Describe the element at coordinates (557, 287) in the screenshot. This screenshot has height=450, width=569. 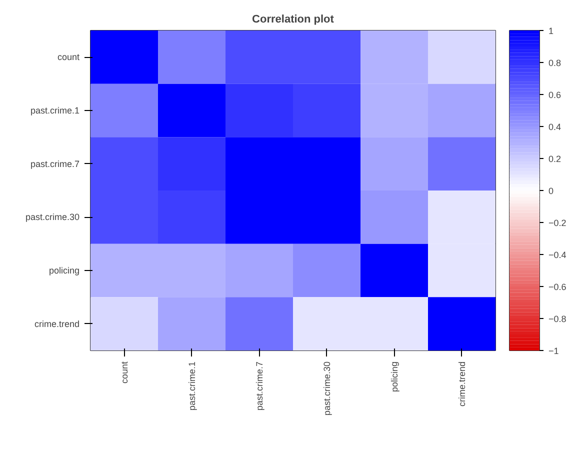
I see `color-bar-label: −0.6` at that location.